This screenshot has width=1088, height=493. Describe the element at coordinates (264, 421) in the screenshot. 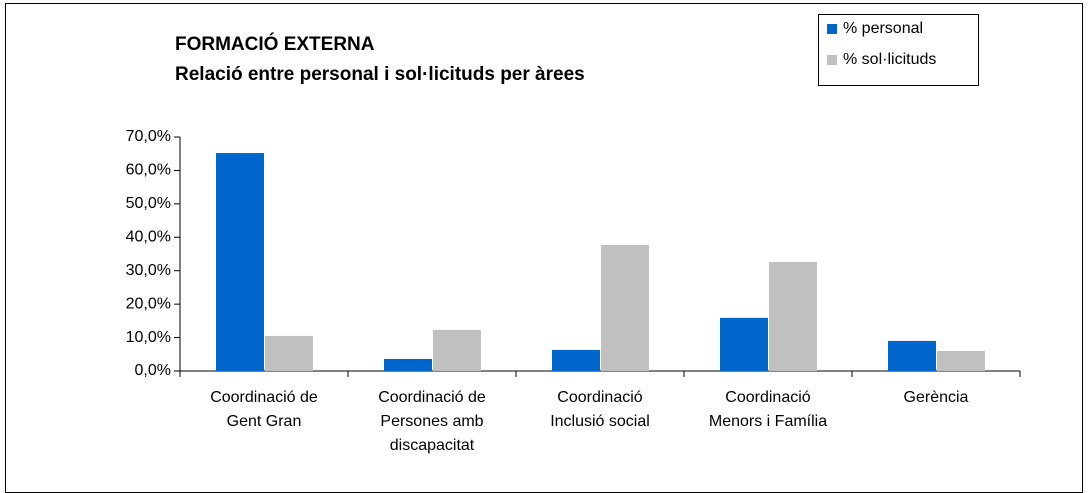

I see `x-tick-label: Gent Gran` at that location.